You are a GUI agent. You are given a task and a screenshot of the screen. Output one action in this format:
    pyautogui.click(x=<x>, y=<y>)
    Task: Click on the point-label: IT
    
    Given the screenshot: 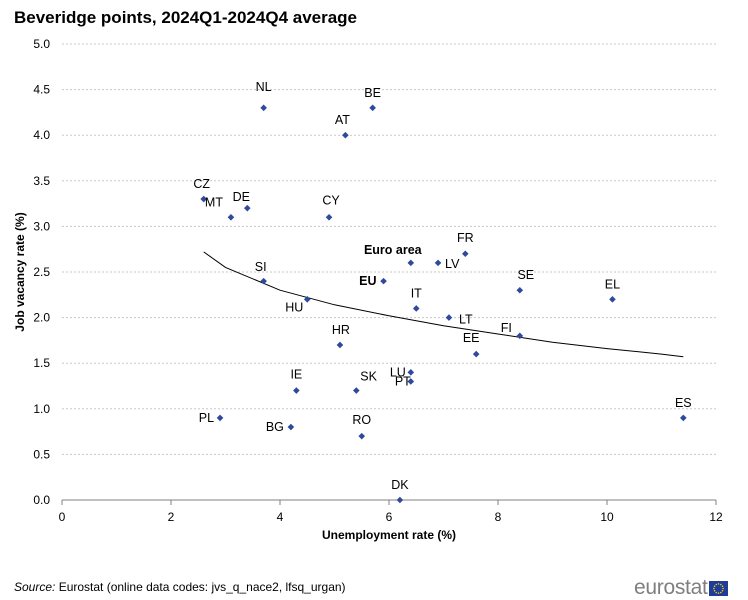 What is the action you would take?
    pyautogui.click(x=416, y=293)
    